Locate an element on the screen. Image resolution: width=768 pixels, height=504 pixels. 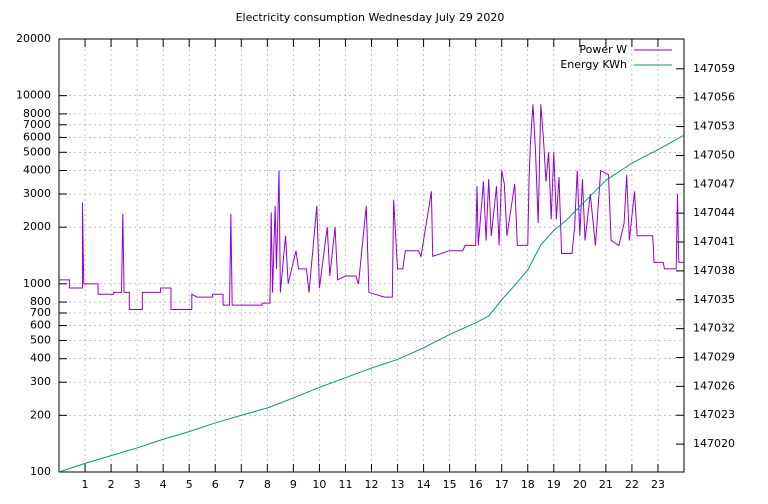
x-tick-label: 13 is located at coordinates (398, 484).